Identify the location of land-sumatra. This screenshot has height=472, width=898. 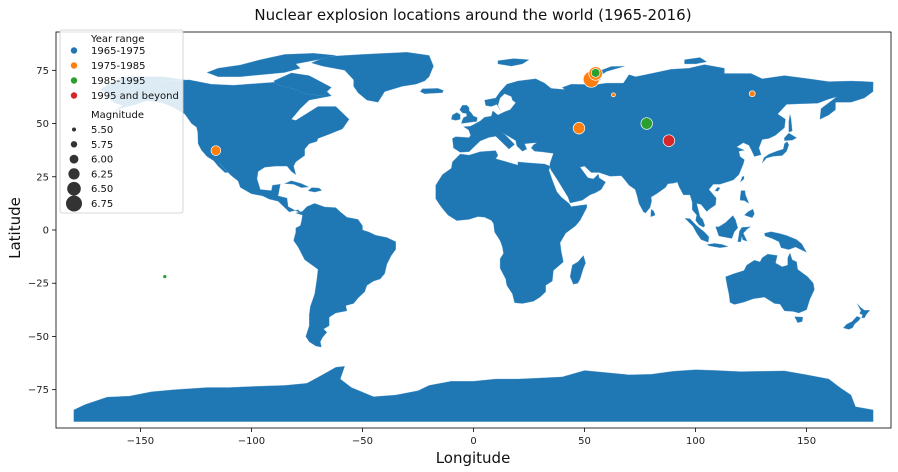
(697, 230).